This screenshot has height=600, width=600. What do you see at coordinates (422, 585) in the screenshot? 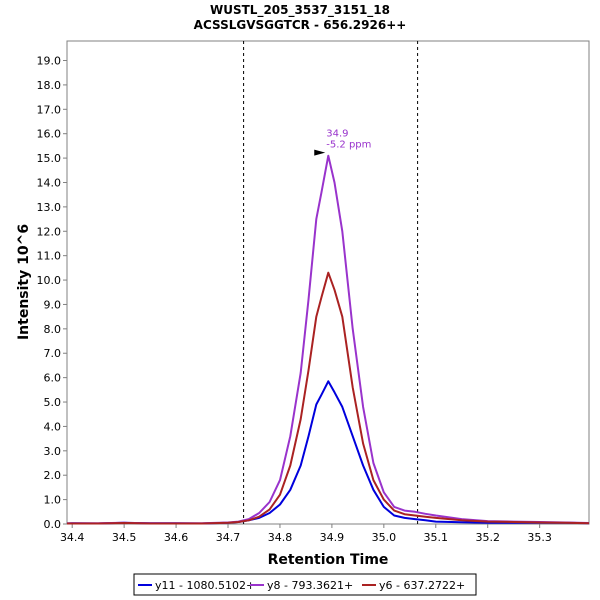
I see `legend-entry: y6 - 637.2722+` at bounding box center [422, 585].